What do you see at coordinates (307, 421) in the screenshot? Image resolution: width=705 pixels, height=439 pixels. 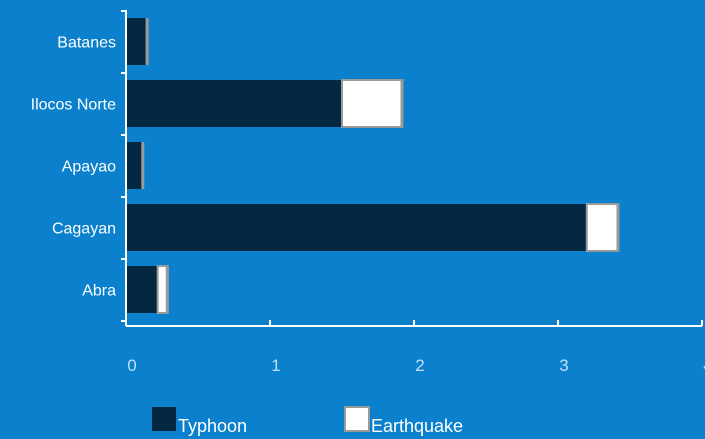 I see `legend: Typhoon Earthquake` at bounding box center [307, 421].